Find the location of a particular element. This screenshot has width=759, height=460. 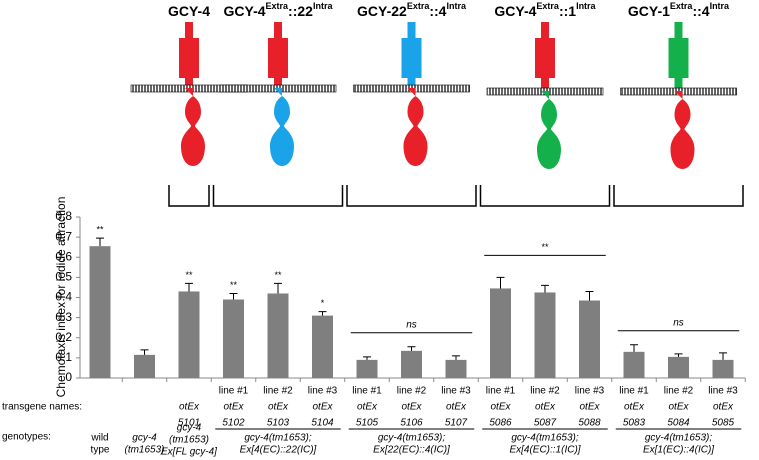

construct-title: GCY-4Extra::1Intra is located at coordinates (545, 9).